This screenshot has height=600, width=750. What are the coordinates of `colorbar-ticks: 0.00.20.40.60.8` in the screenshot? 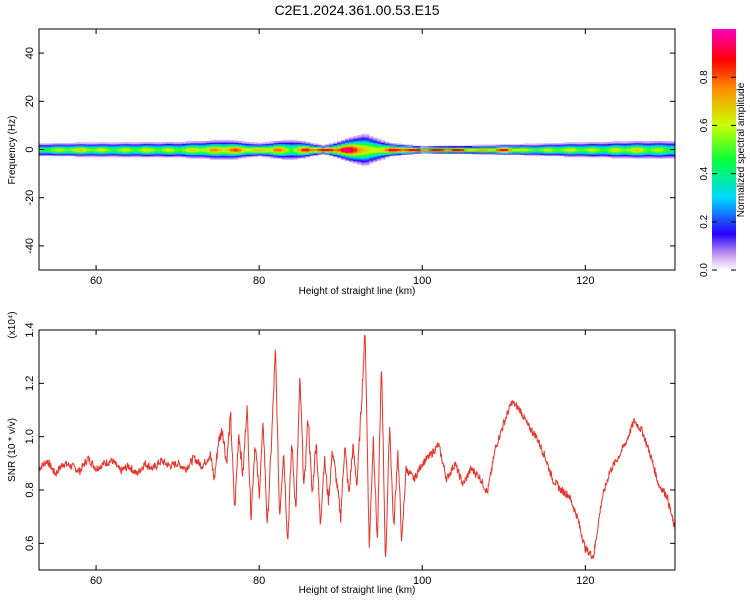 It's located at (717, 173).